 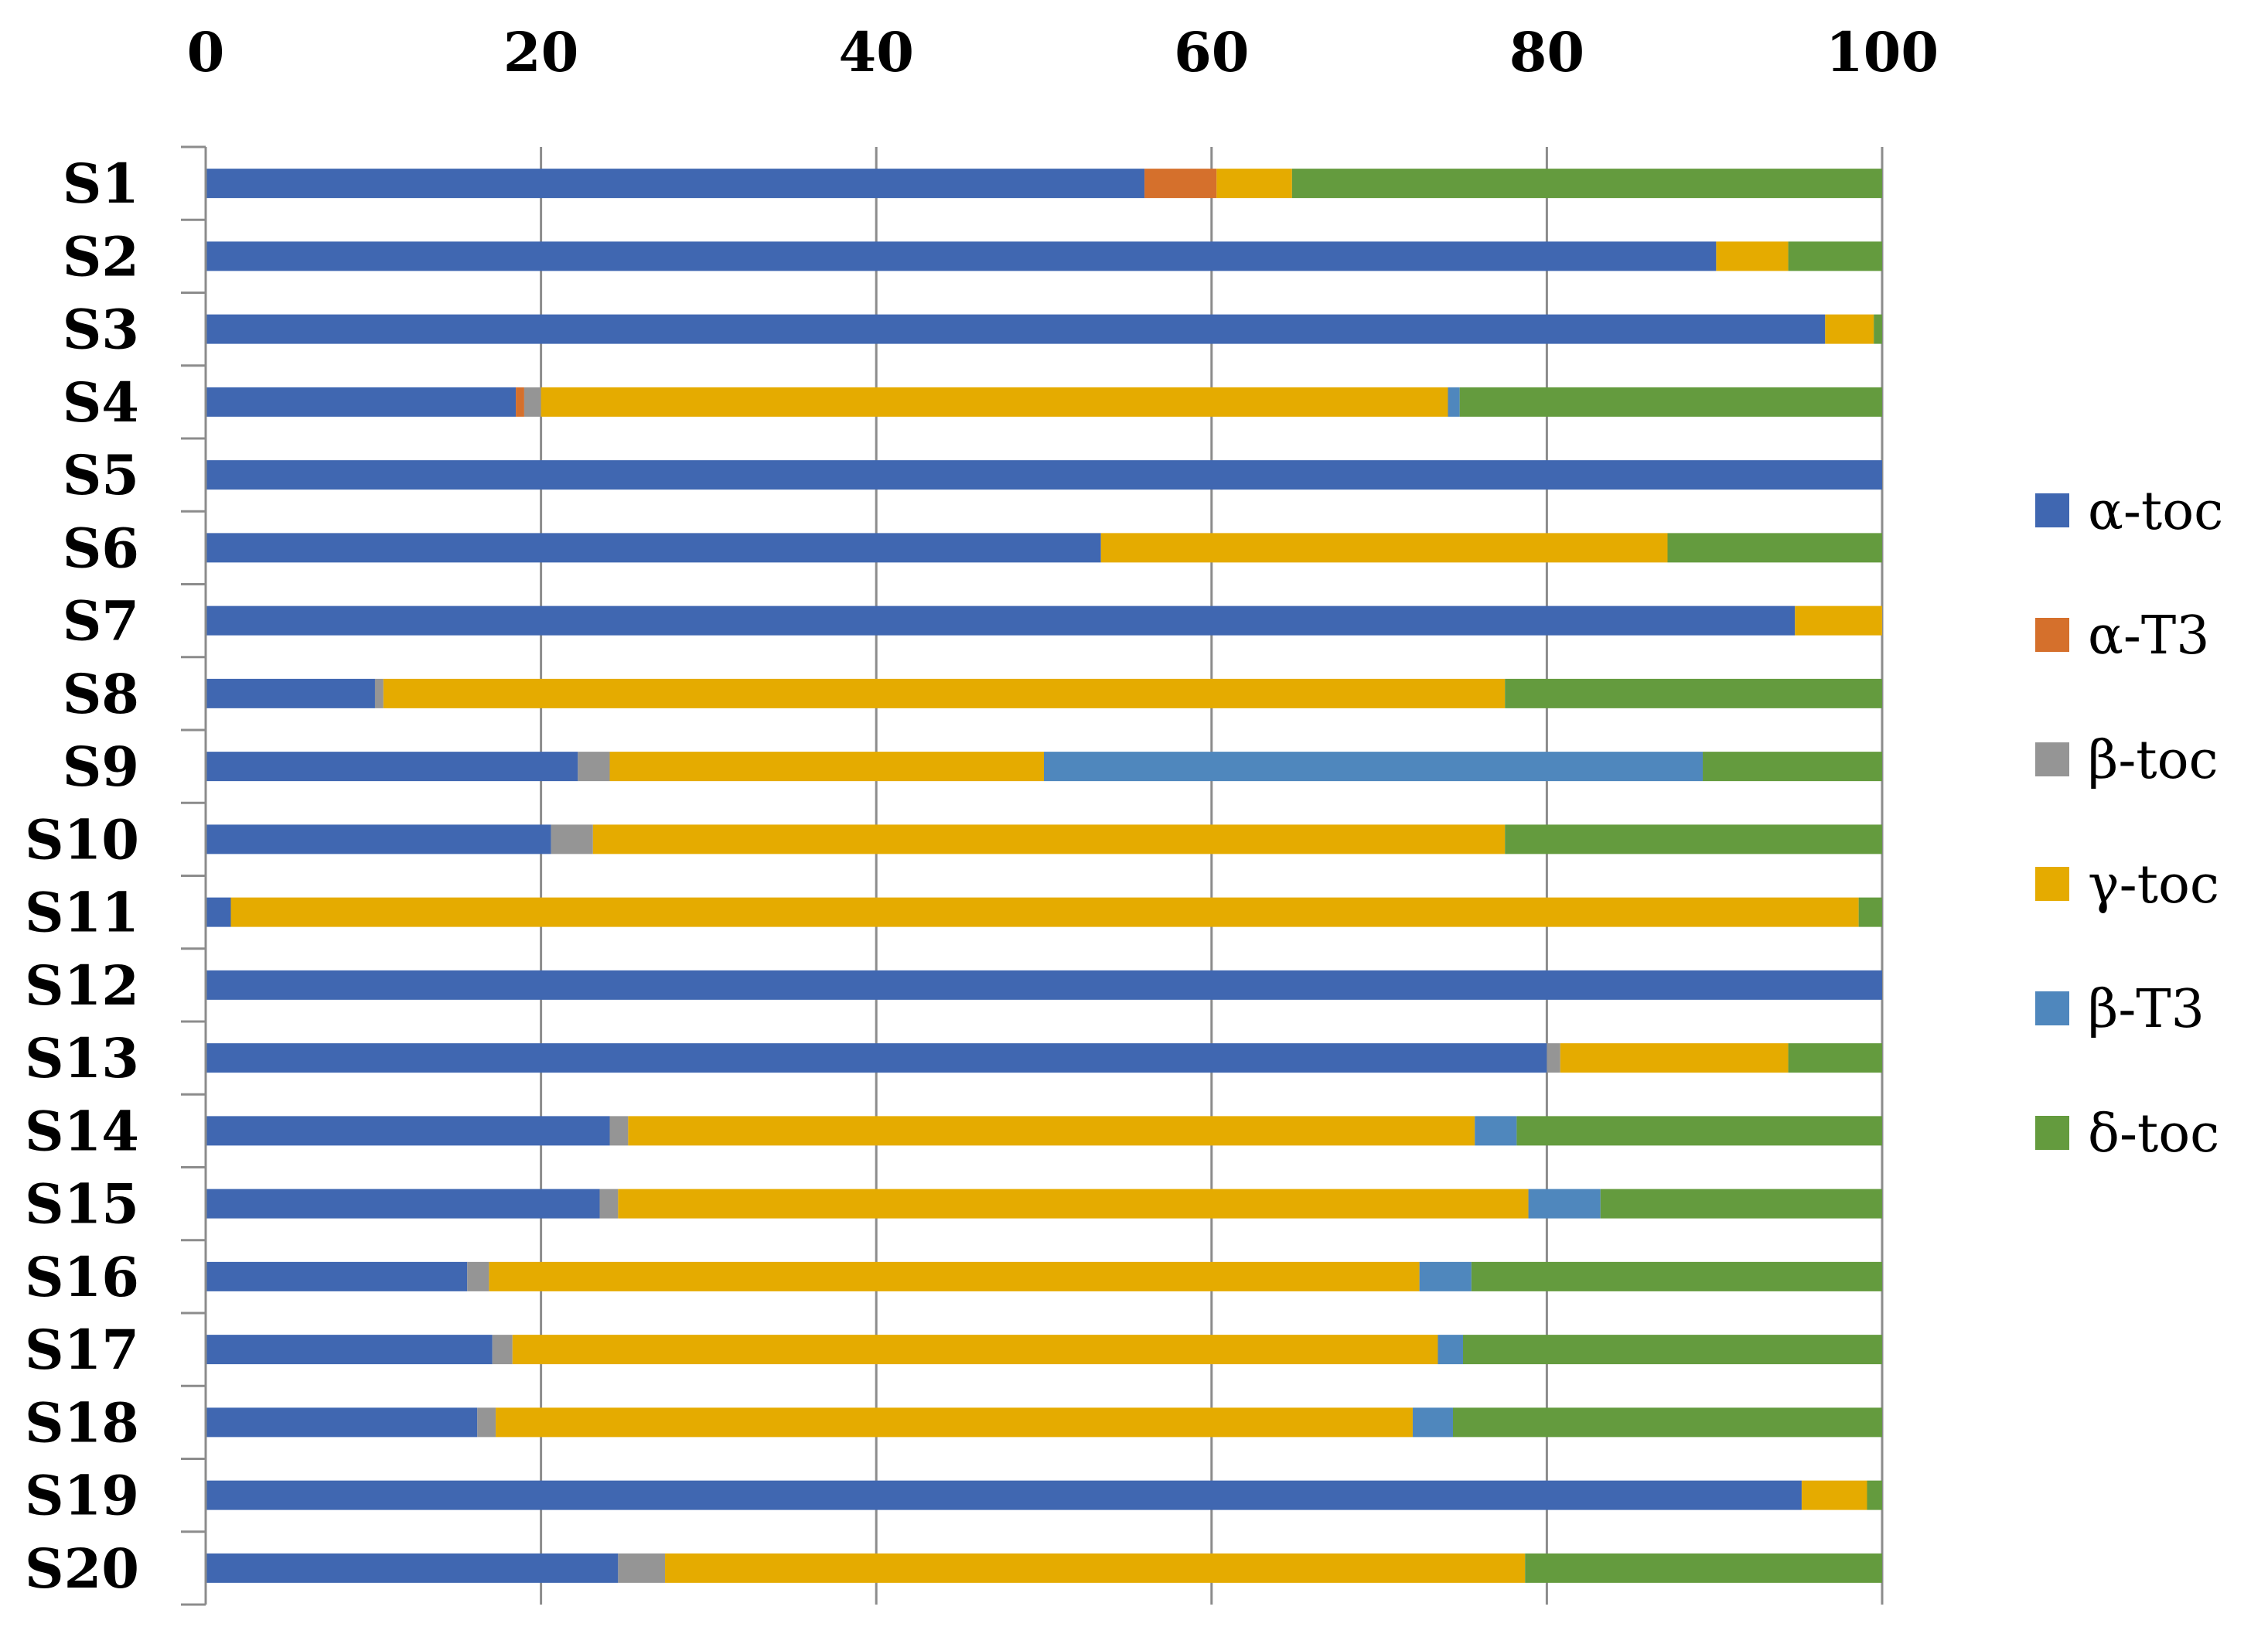 I want to click on category-label: S19, so click(x=82, y=1496).